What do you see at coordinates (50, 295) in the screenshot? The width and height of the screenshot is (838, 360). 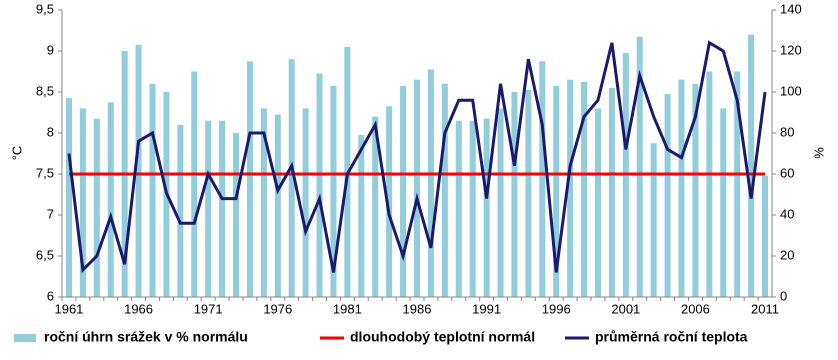 I see `y-tick-label: 6` at bounding box center [50, 295].